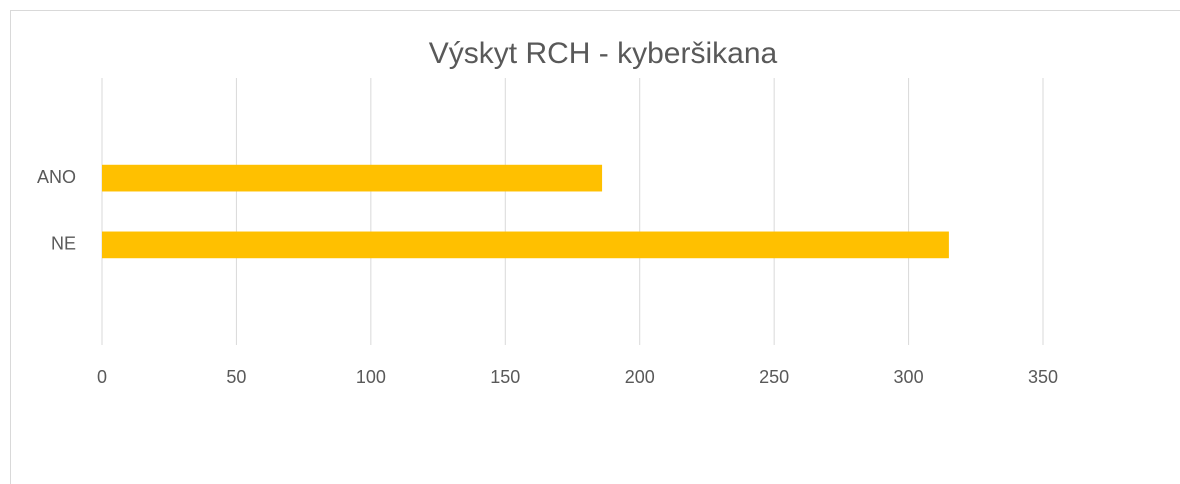  Describe the element at coordinates (63, 244) in the screenshot. I see `y-tick-label: NE` at that location.